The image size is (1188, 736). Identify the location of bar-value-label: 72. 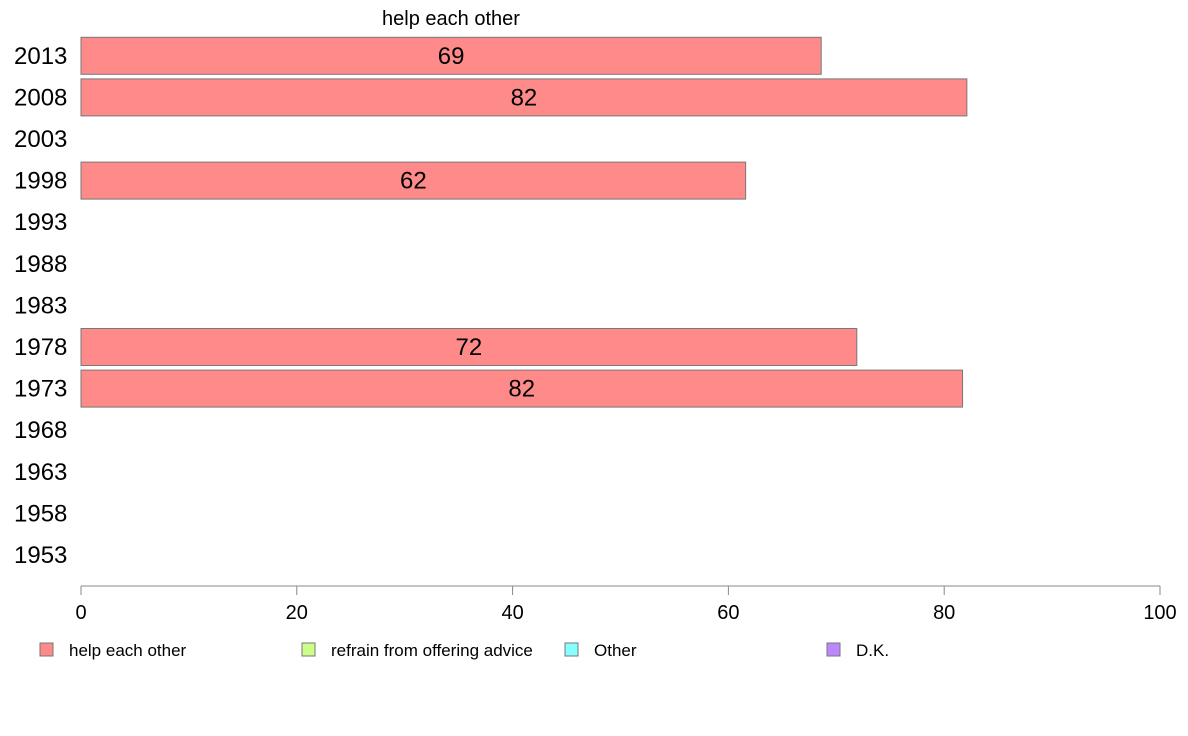
(469, 347).